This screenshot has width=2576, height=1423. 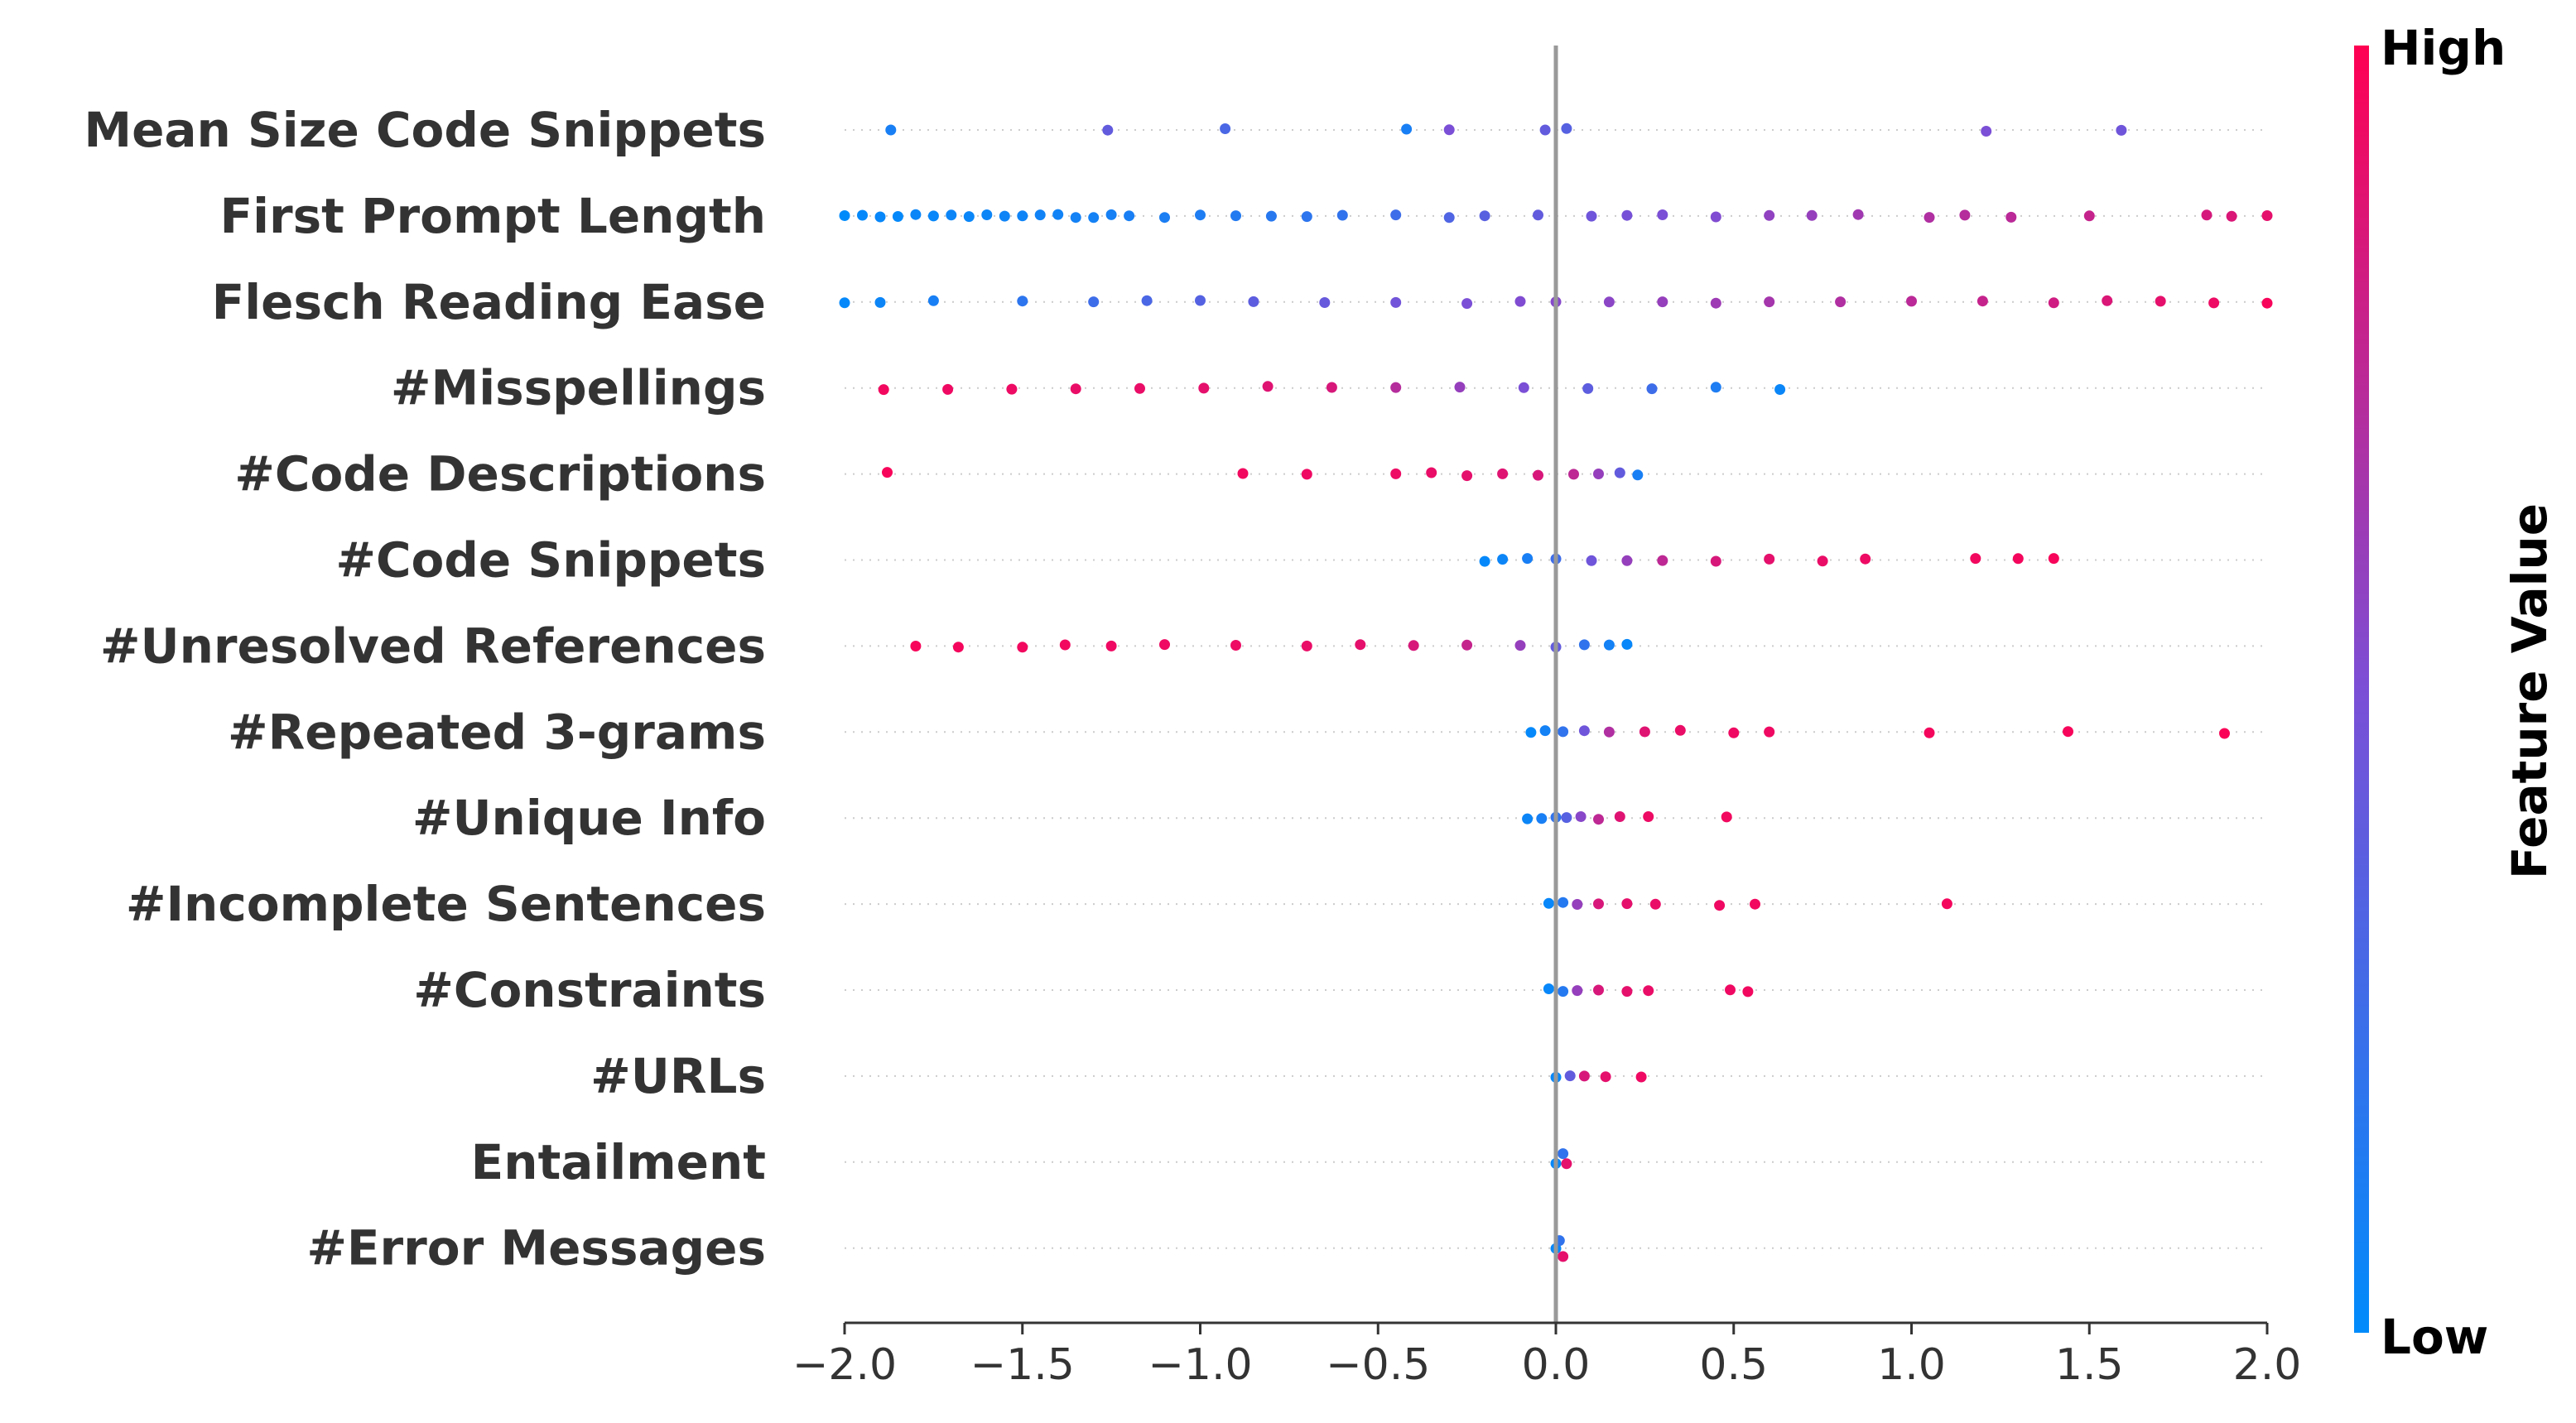 I want to click on x-tick-label: 1.0, so click(x=1911, y=1365).